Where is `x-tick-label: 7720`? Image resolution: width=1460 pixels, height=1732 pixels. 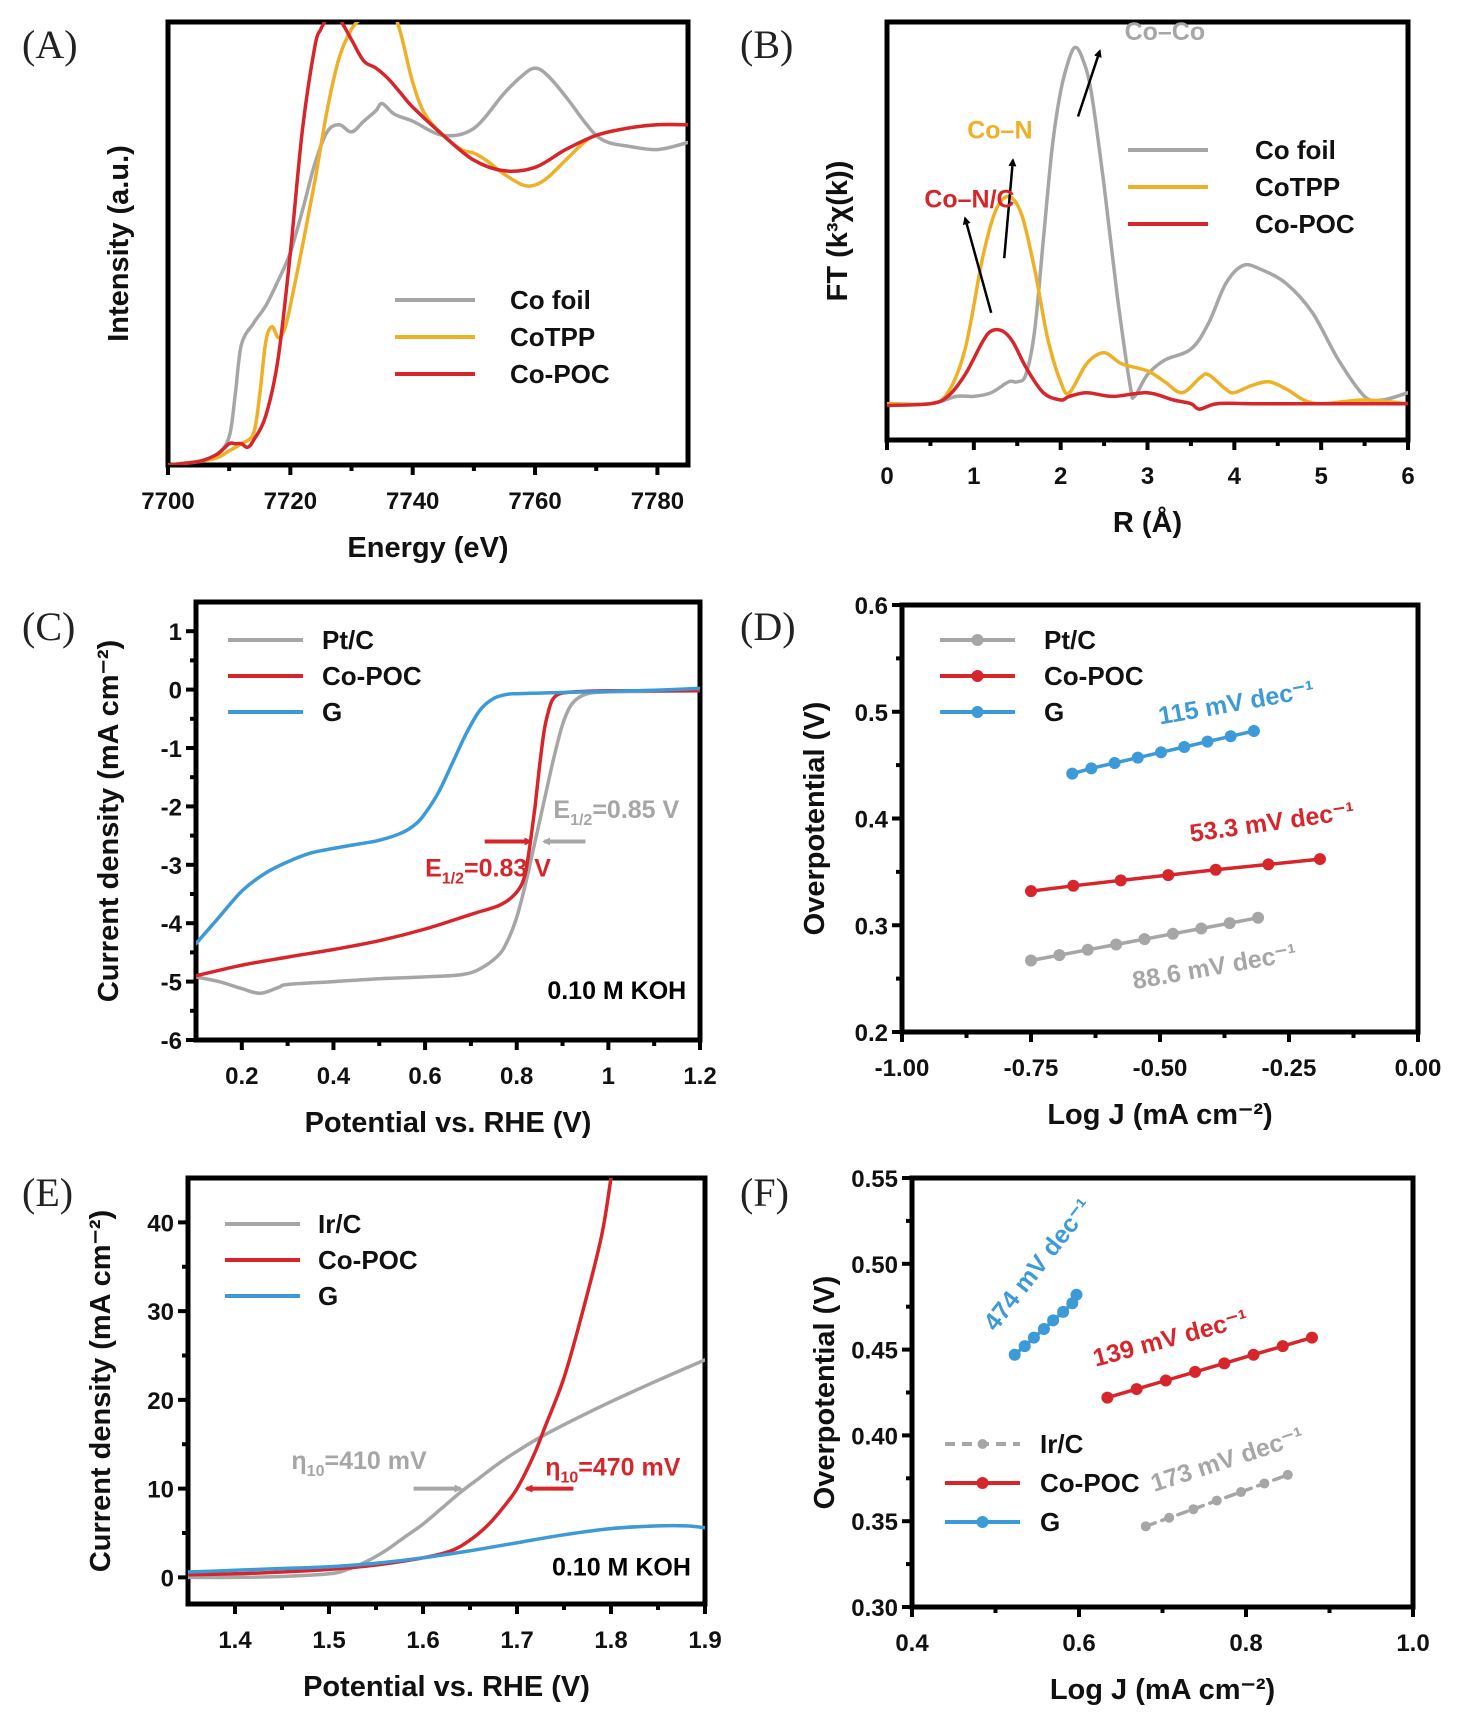
x-tick-label: 7720 is located at coordinates (290, 501).